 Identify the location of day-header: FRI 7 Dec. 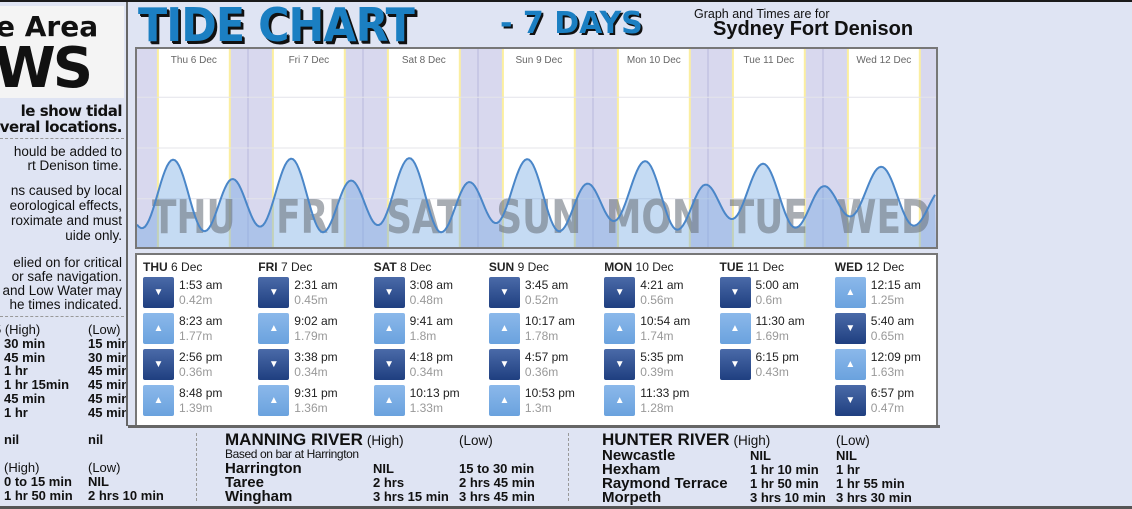
(285, 267).